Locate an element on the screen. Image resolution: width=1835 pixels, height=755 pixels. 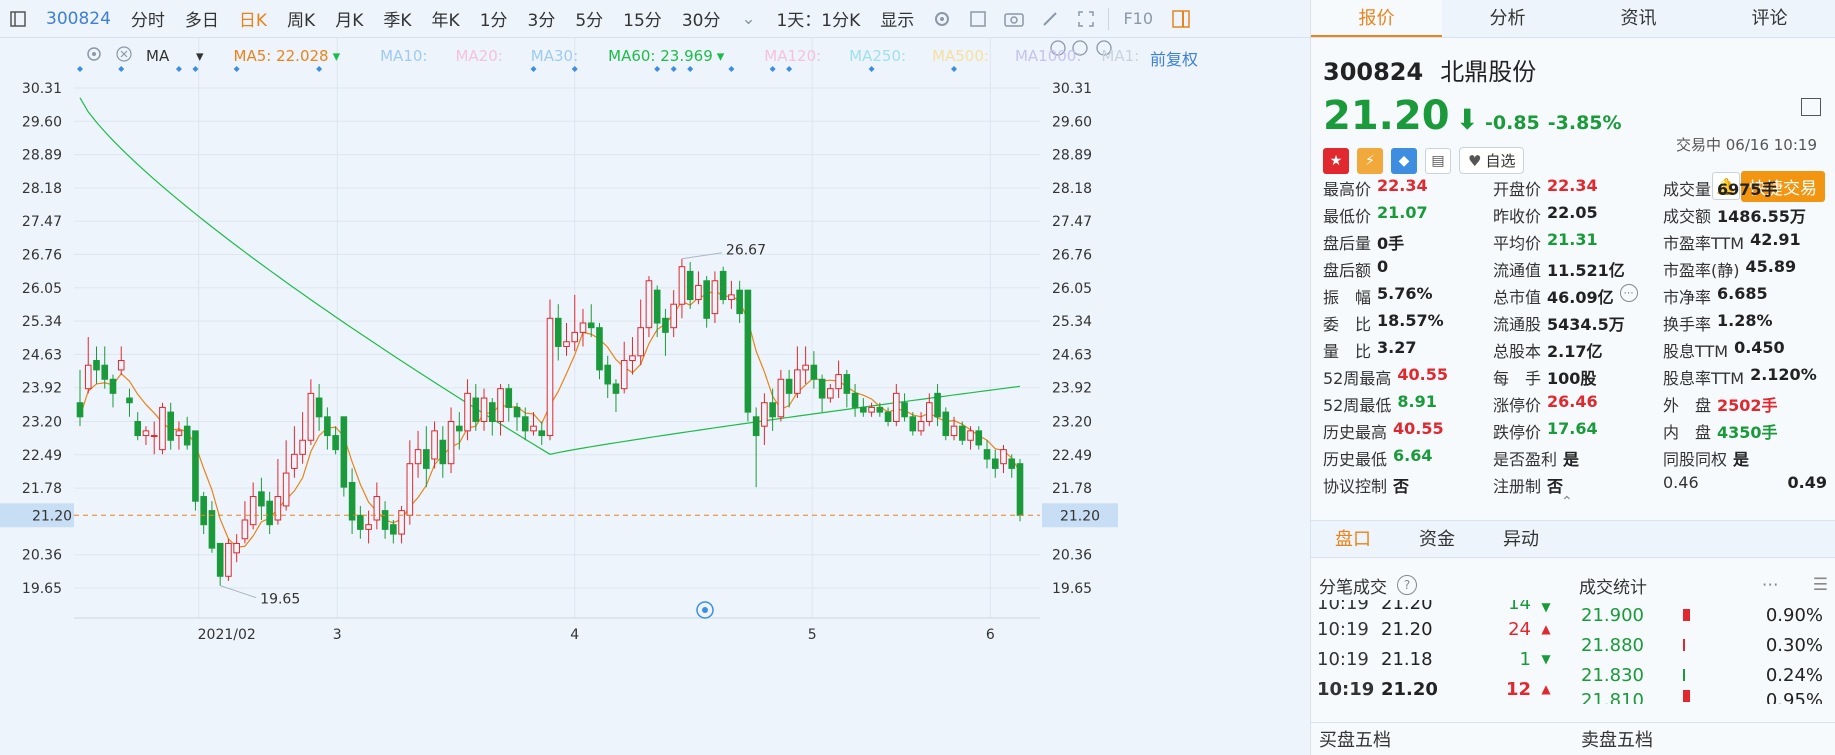
ma-settings-icon is located at coordinates (94, 56).